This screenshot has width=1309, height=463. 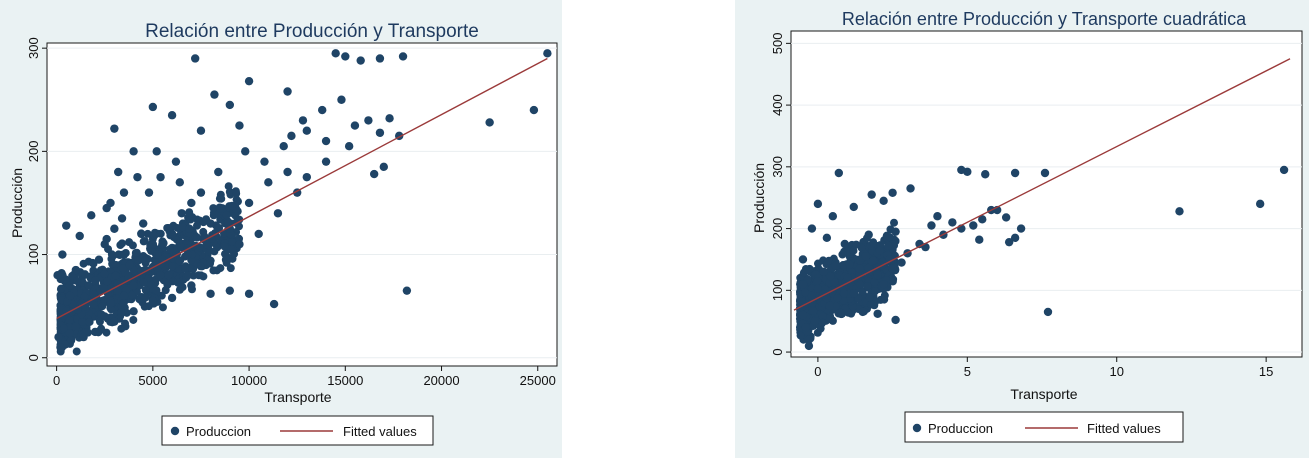 I want to click on x-tick-label: 10000, so click(x=249, y=380).